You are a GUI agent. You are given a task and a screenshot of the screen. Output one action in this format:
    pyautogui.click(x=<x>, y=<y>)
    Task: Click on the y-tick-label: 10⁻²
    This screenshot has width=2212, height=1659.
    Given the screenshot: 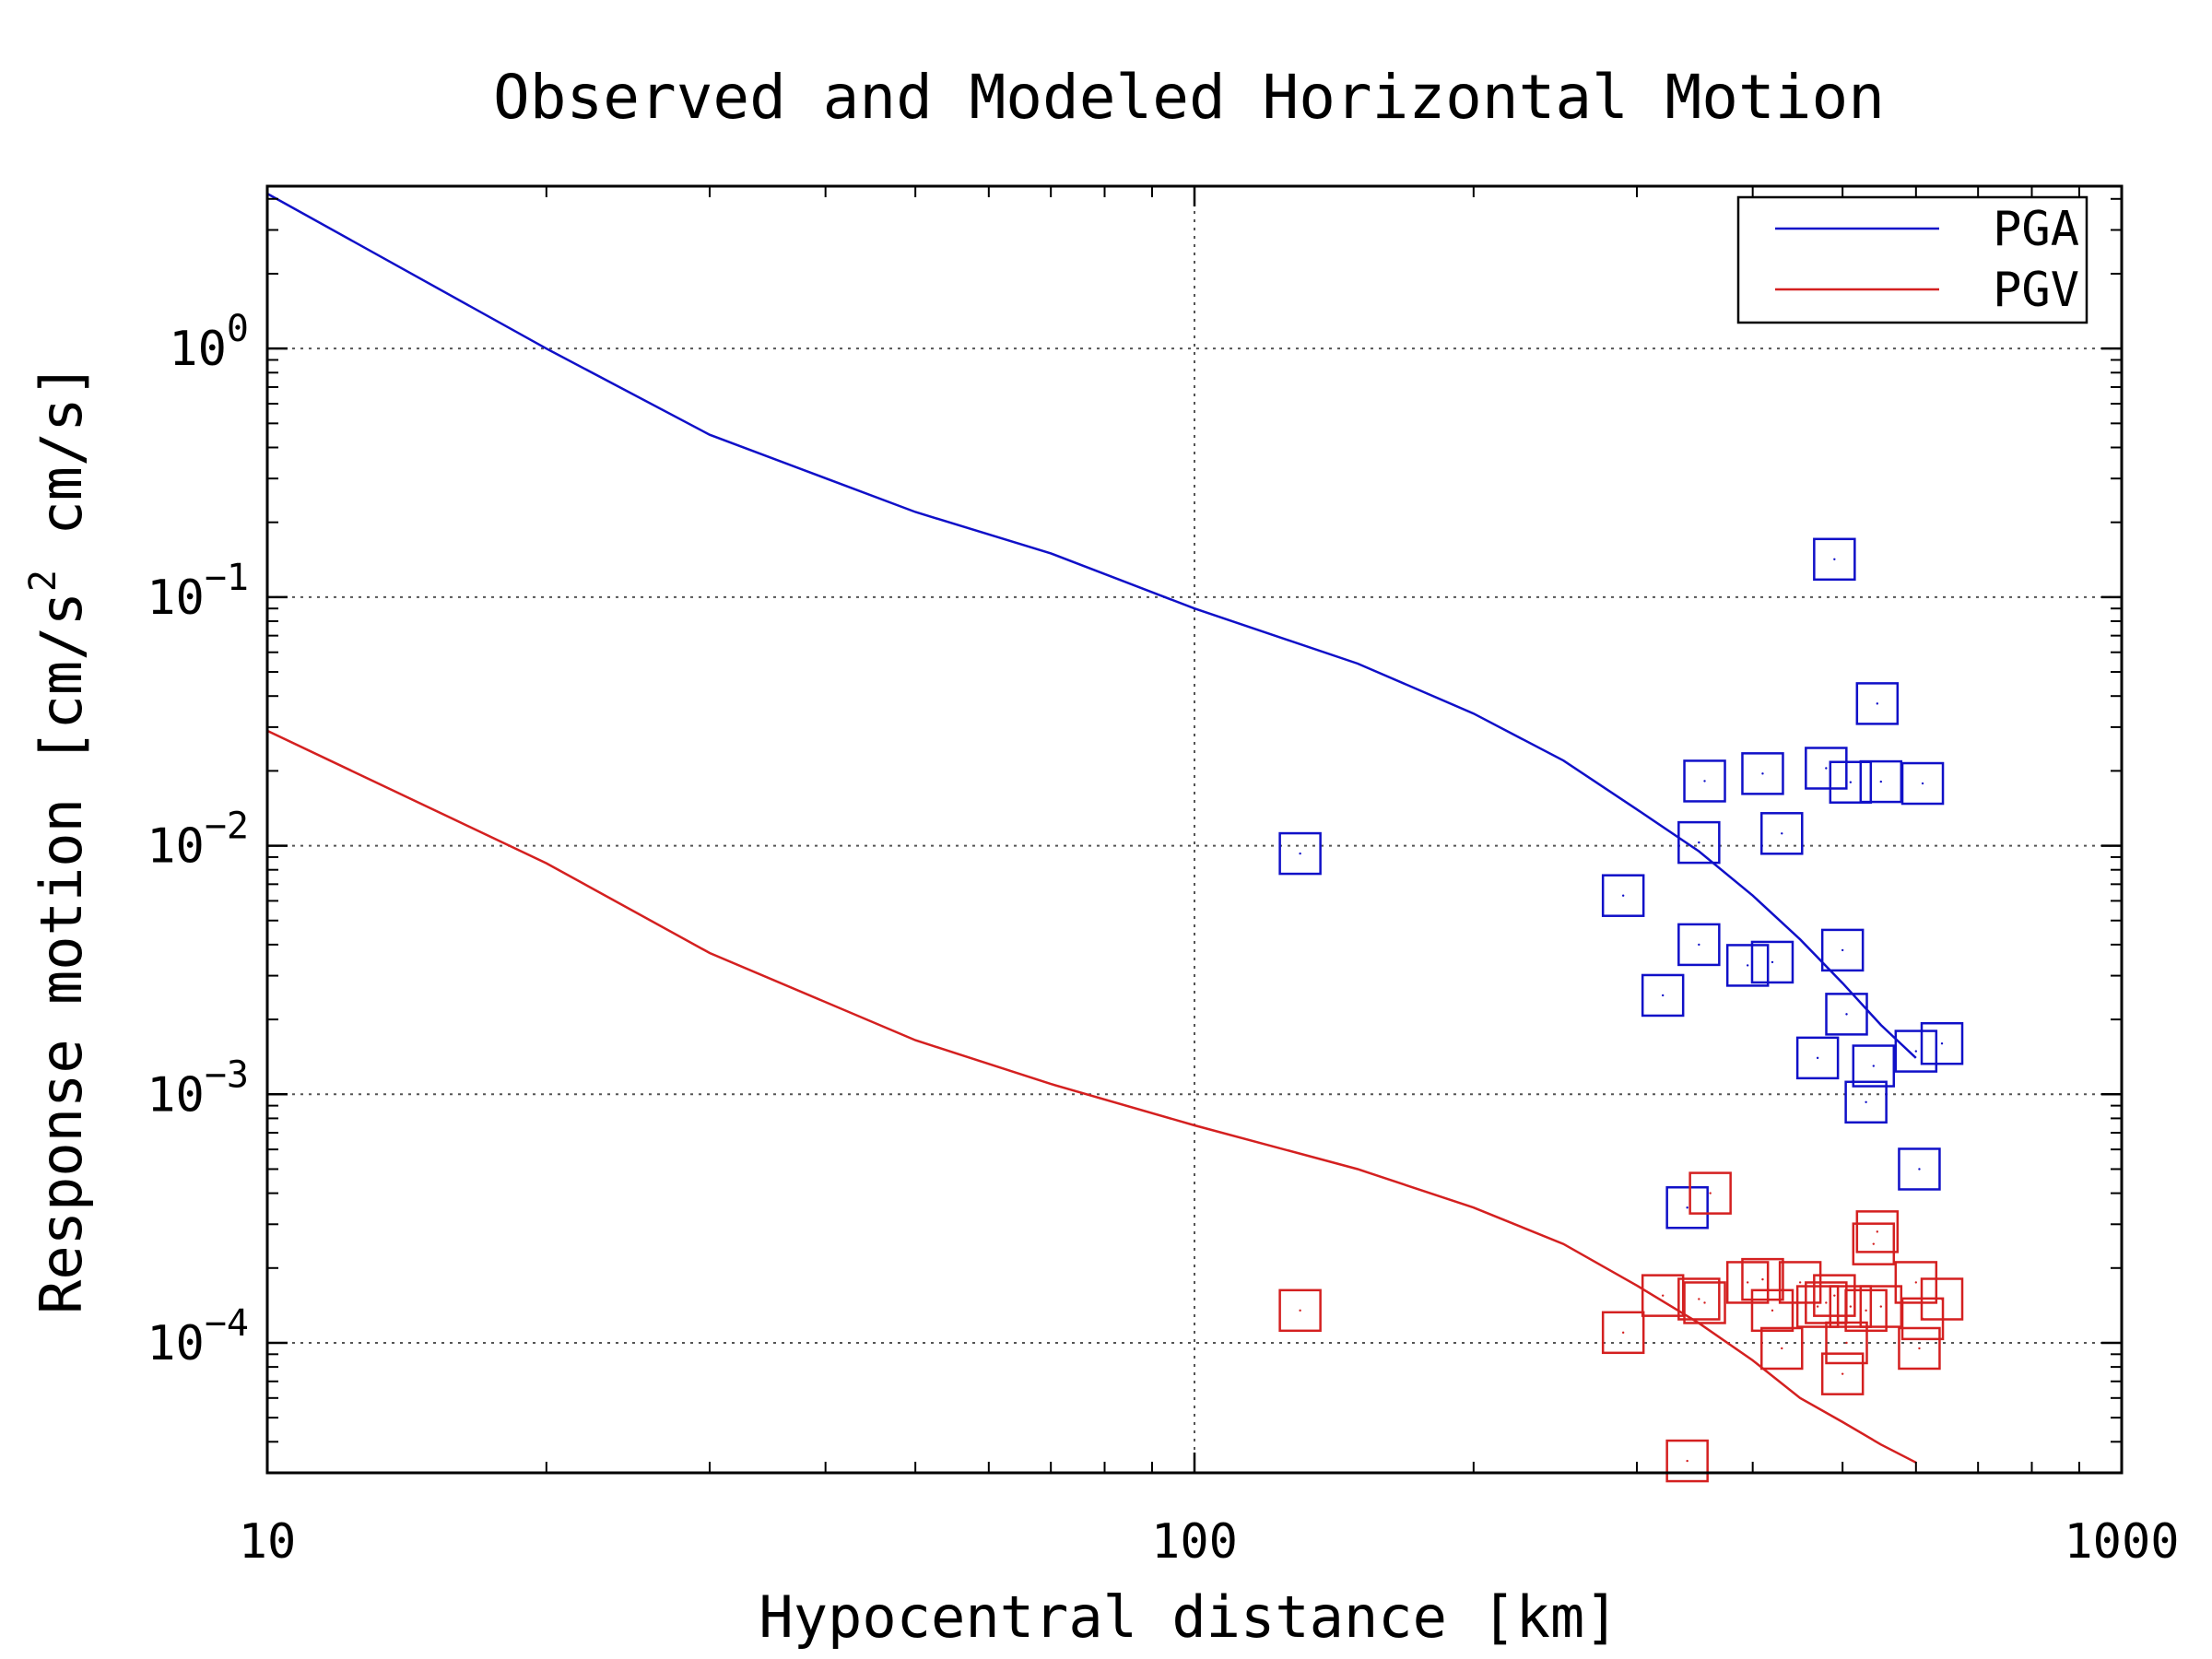 What is the action you would take?
    pyautogui.click(x=198, y=840)
    